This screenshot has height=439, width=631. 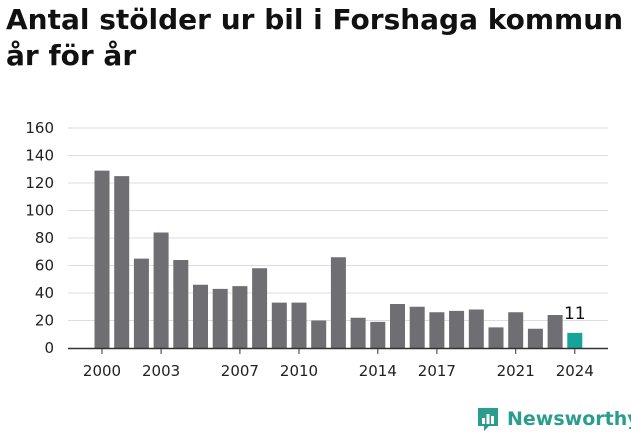 I want to click on y-tick-label: 100, so click(x=39, y=211).